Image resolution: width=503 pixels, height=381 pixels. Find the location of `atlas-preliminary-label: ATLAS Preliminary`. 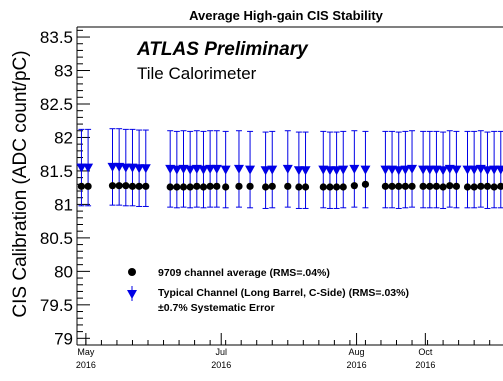

atlas-preliminary-label: ATLAS Preliminary is located at coordinates (222, 49).